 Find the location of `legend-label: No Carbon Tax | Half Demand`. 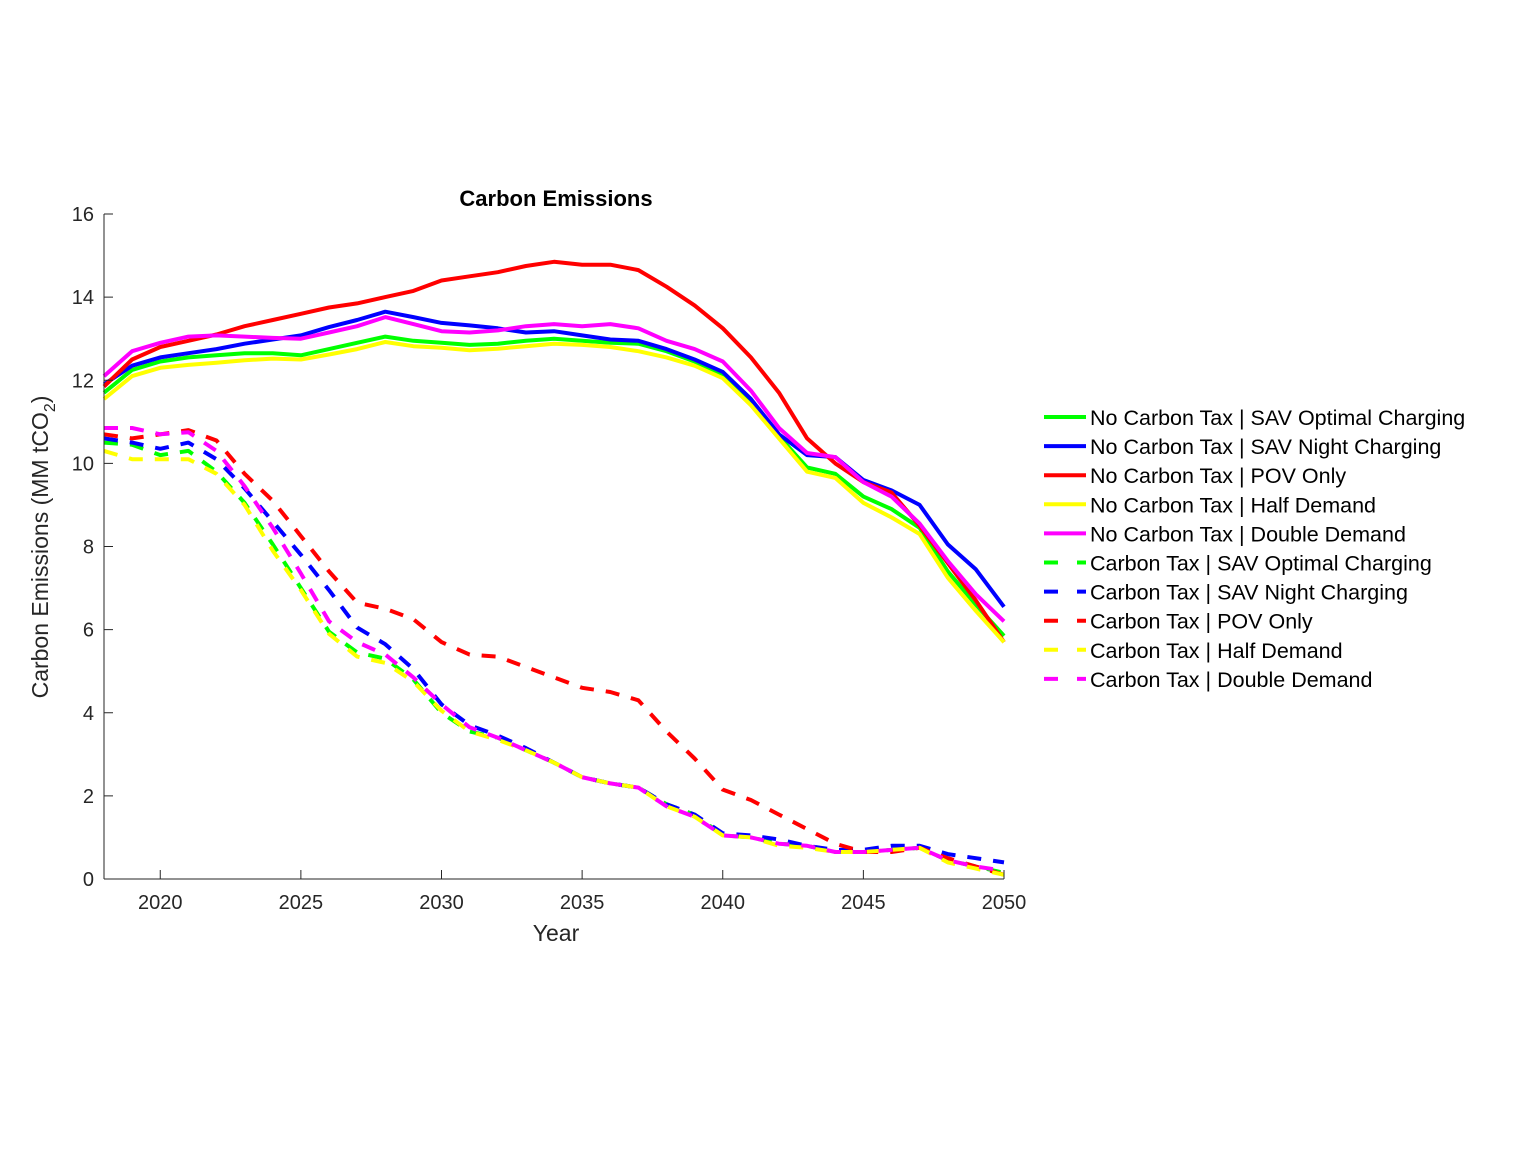

legend-label: No Carbon Tax | Half Demand is located at coordinates (1233, 505).